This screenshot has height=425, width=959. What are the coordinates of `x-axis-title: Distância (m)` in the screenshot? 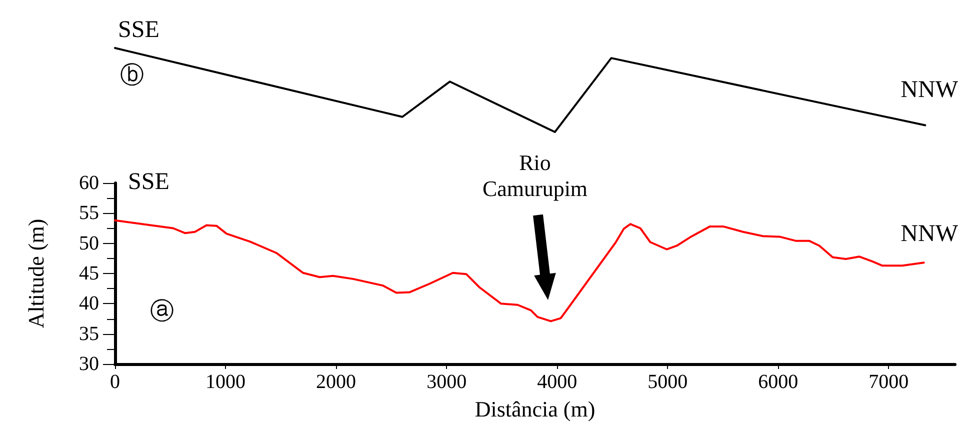 It's located at (535, 409).